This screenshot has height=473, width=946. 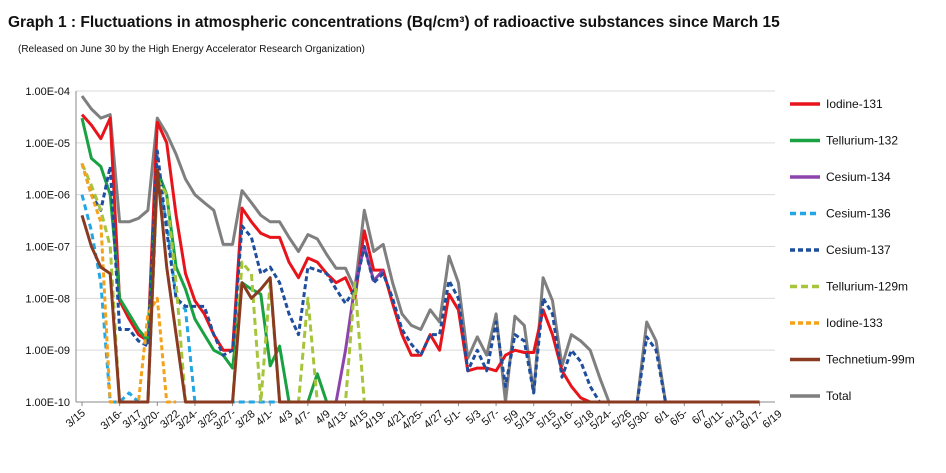 I want to click on x-tick-label: 4/13-4/15, so click(x=348, y=420).